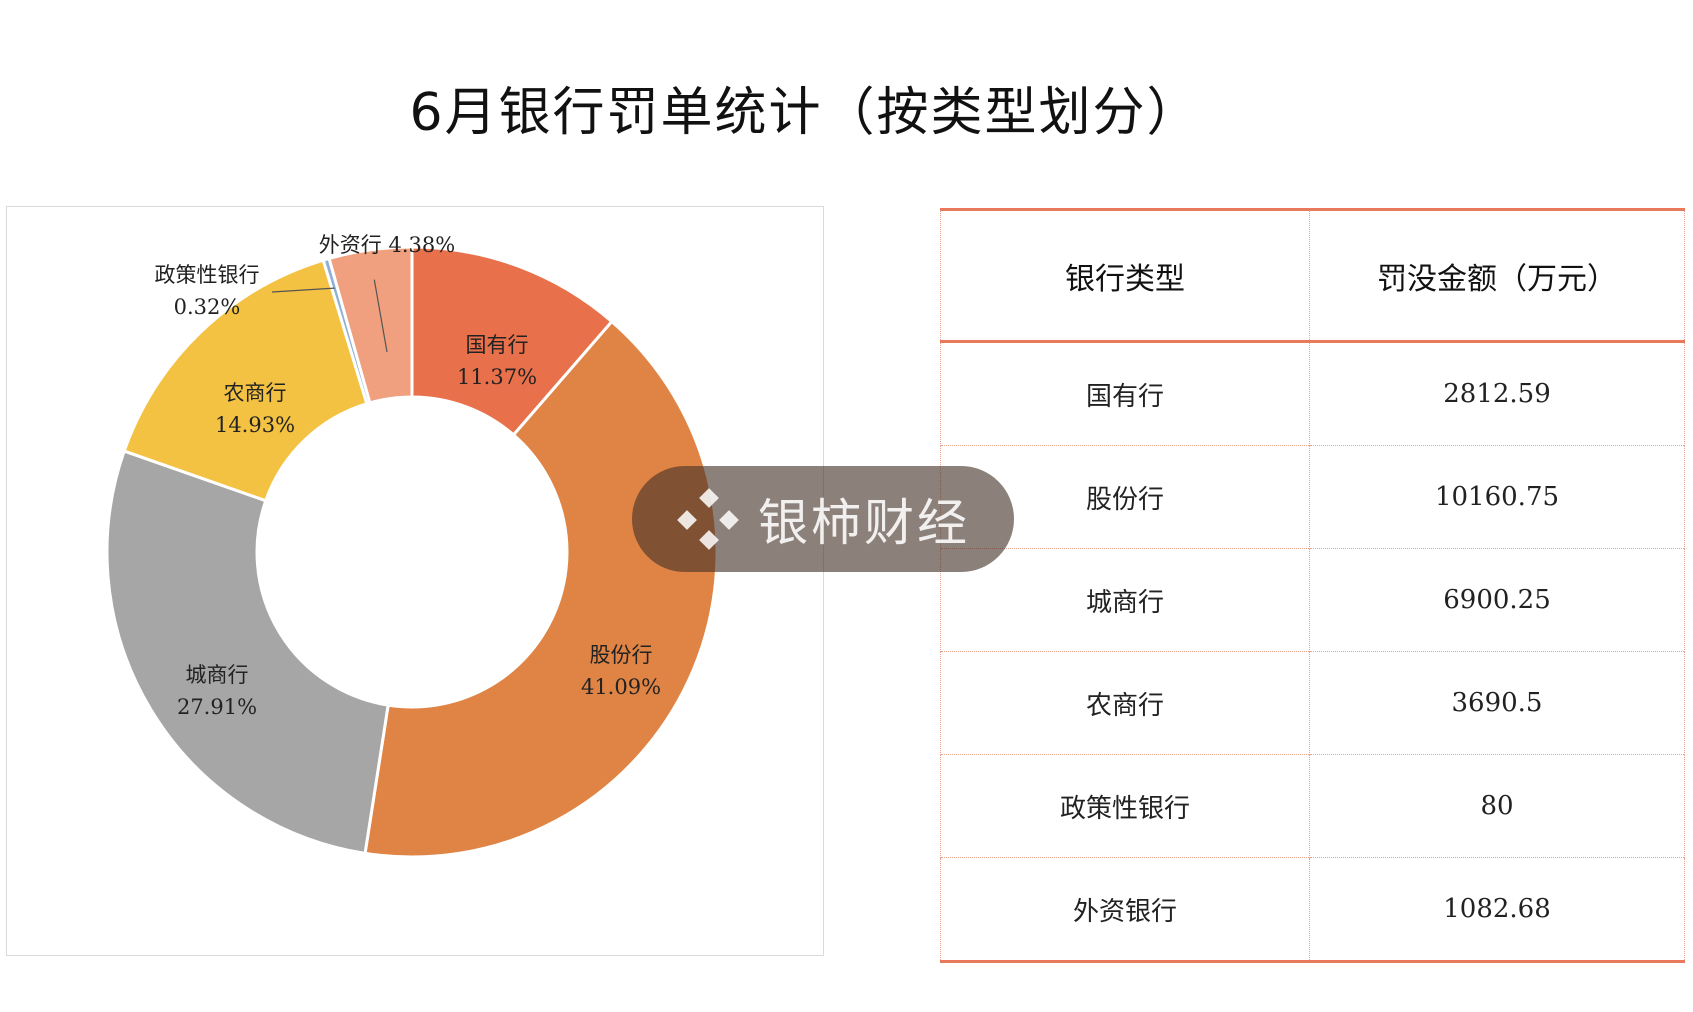 The height and width of the screenshot is (1012, 1693). I want to click on slice-label-value: 27.91%, so click(217, 707).